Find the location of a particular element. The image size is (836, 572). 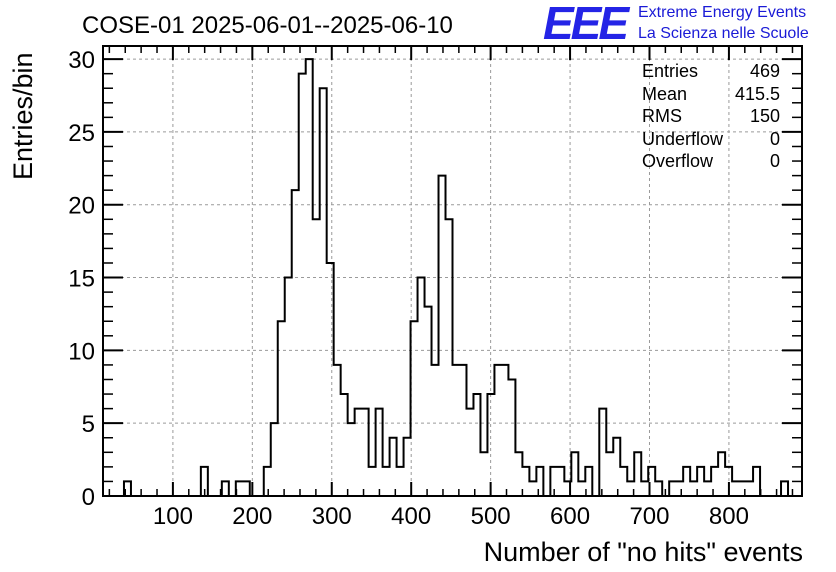

x-tick-label: 400 is located at coordinates (411, 516).